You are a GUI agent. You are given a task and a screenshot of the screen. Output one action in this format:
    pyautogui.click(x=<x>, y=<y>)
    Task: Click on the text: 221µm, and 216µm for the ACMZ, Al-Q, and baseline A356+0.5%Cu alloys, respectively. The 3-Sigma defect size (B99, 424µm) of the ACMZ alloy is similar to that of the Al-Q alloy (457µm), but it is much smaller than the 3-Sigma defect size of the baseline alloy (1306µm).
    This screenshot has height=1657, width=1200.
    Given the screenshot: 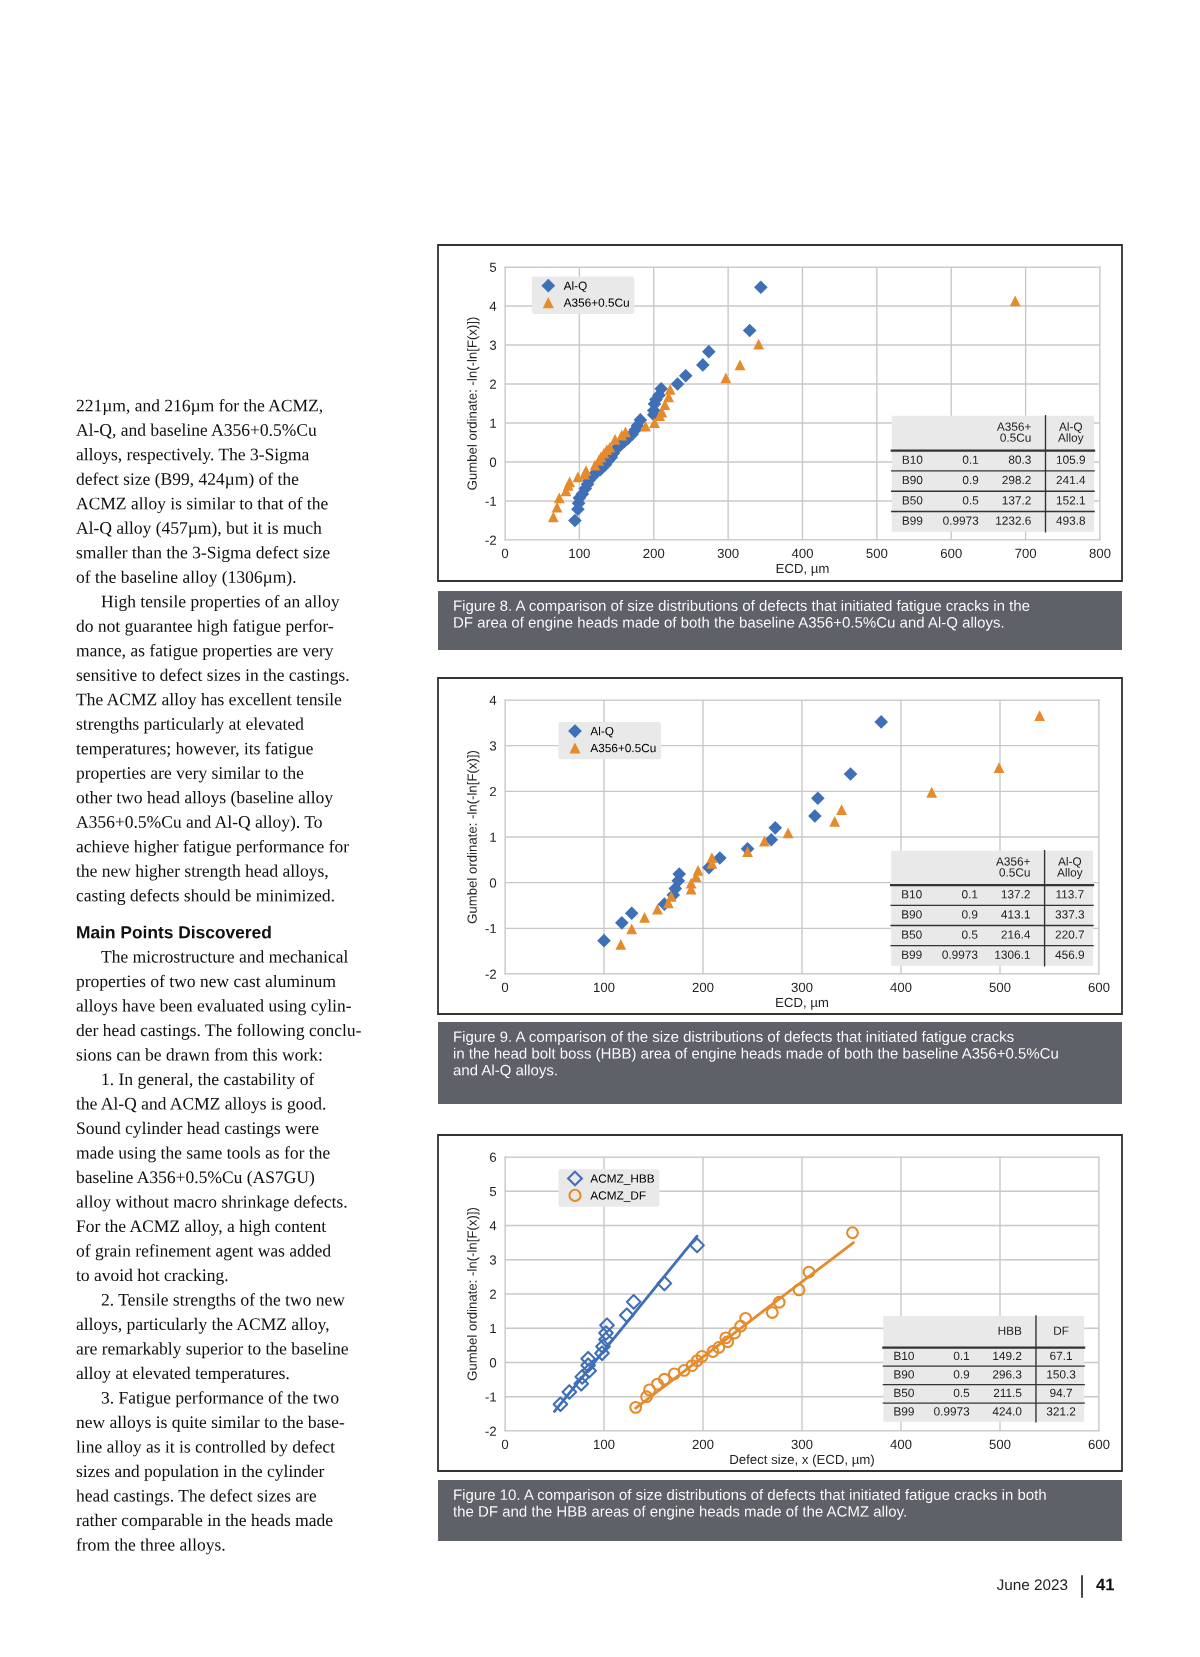 What is the action you would take?
    pyautogui.click(x=203, y=492)
    